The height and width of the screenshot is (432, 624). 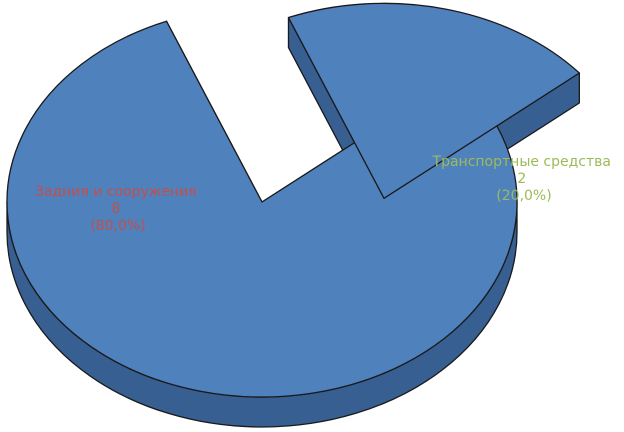 I want to click on slice-category-buildings: Задния и сооружения, so click(x=116, y=192).